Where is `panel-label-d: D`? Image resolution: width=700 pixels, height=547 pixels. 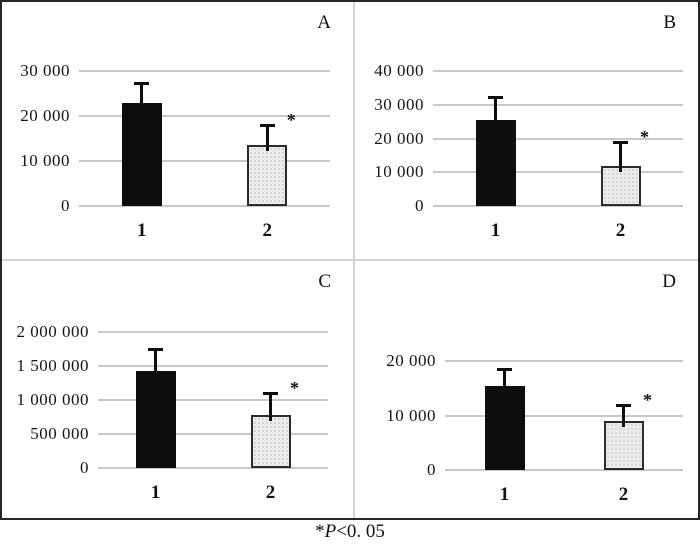
panel-label-d: D is located at coordinates (669, 281).